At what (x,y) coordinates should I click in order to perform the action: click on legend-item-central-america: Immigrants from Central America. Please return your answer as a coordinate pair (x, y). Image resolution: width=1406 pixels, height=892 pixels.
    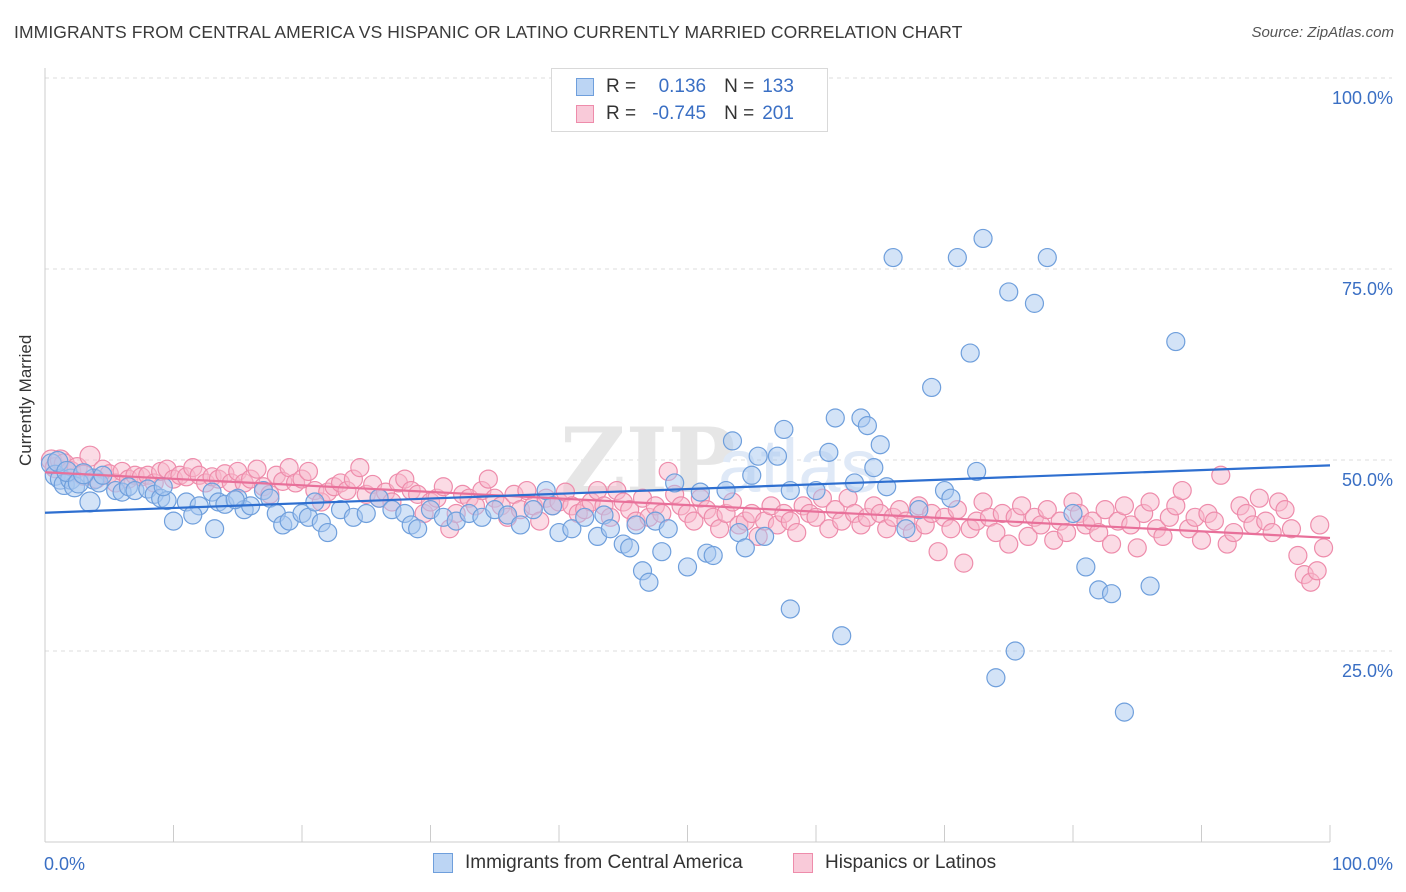
    Looking at the image, I should click on (588, 863).